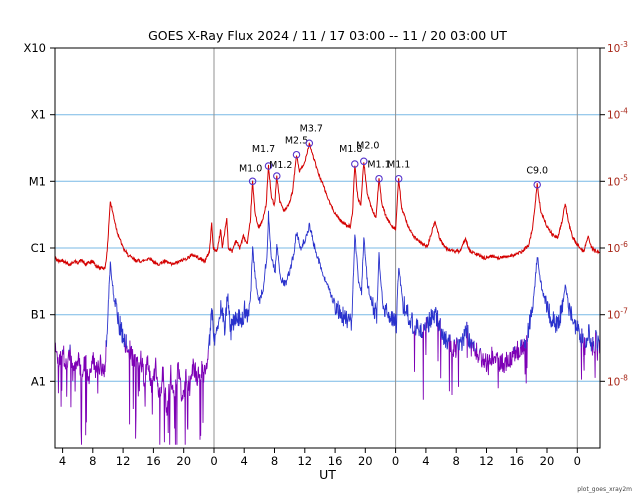 The height and width of the screenshot is (500, 640). Describe the element at coordinates (296, 141) in the screenshot. I see `flare-label: M2.5` at that location.